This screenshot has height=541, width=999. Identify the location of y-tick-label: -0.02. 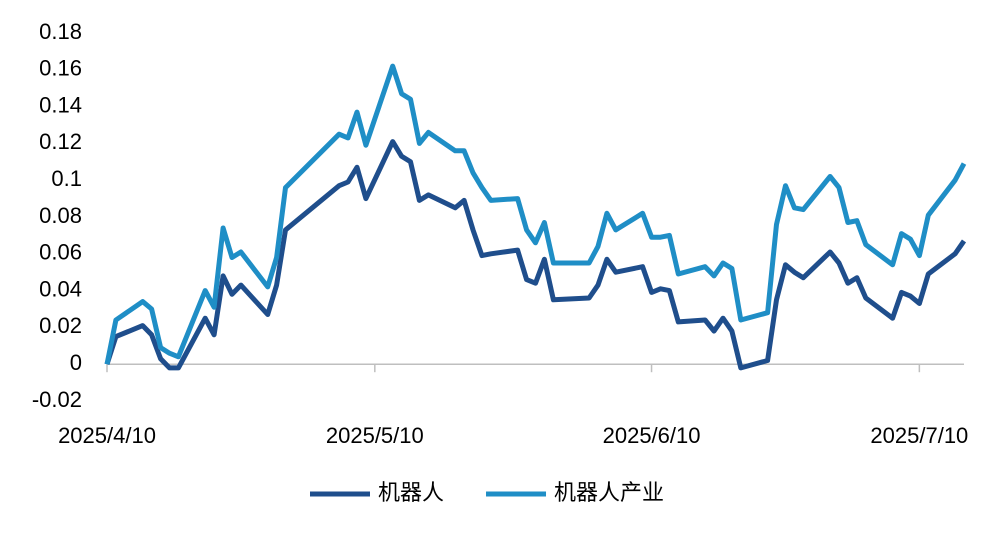
(57, 399).